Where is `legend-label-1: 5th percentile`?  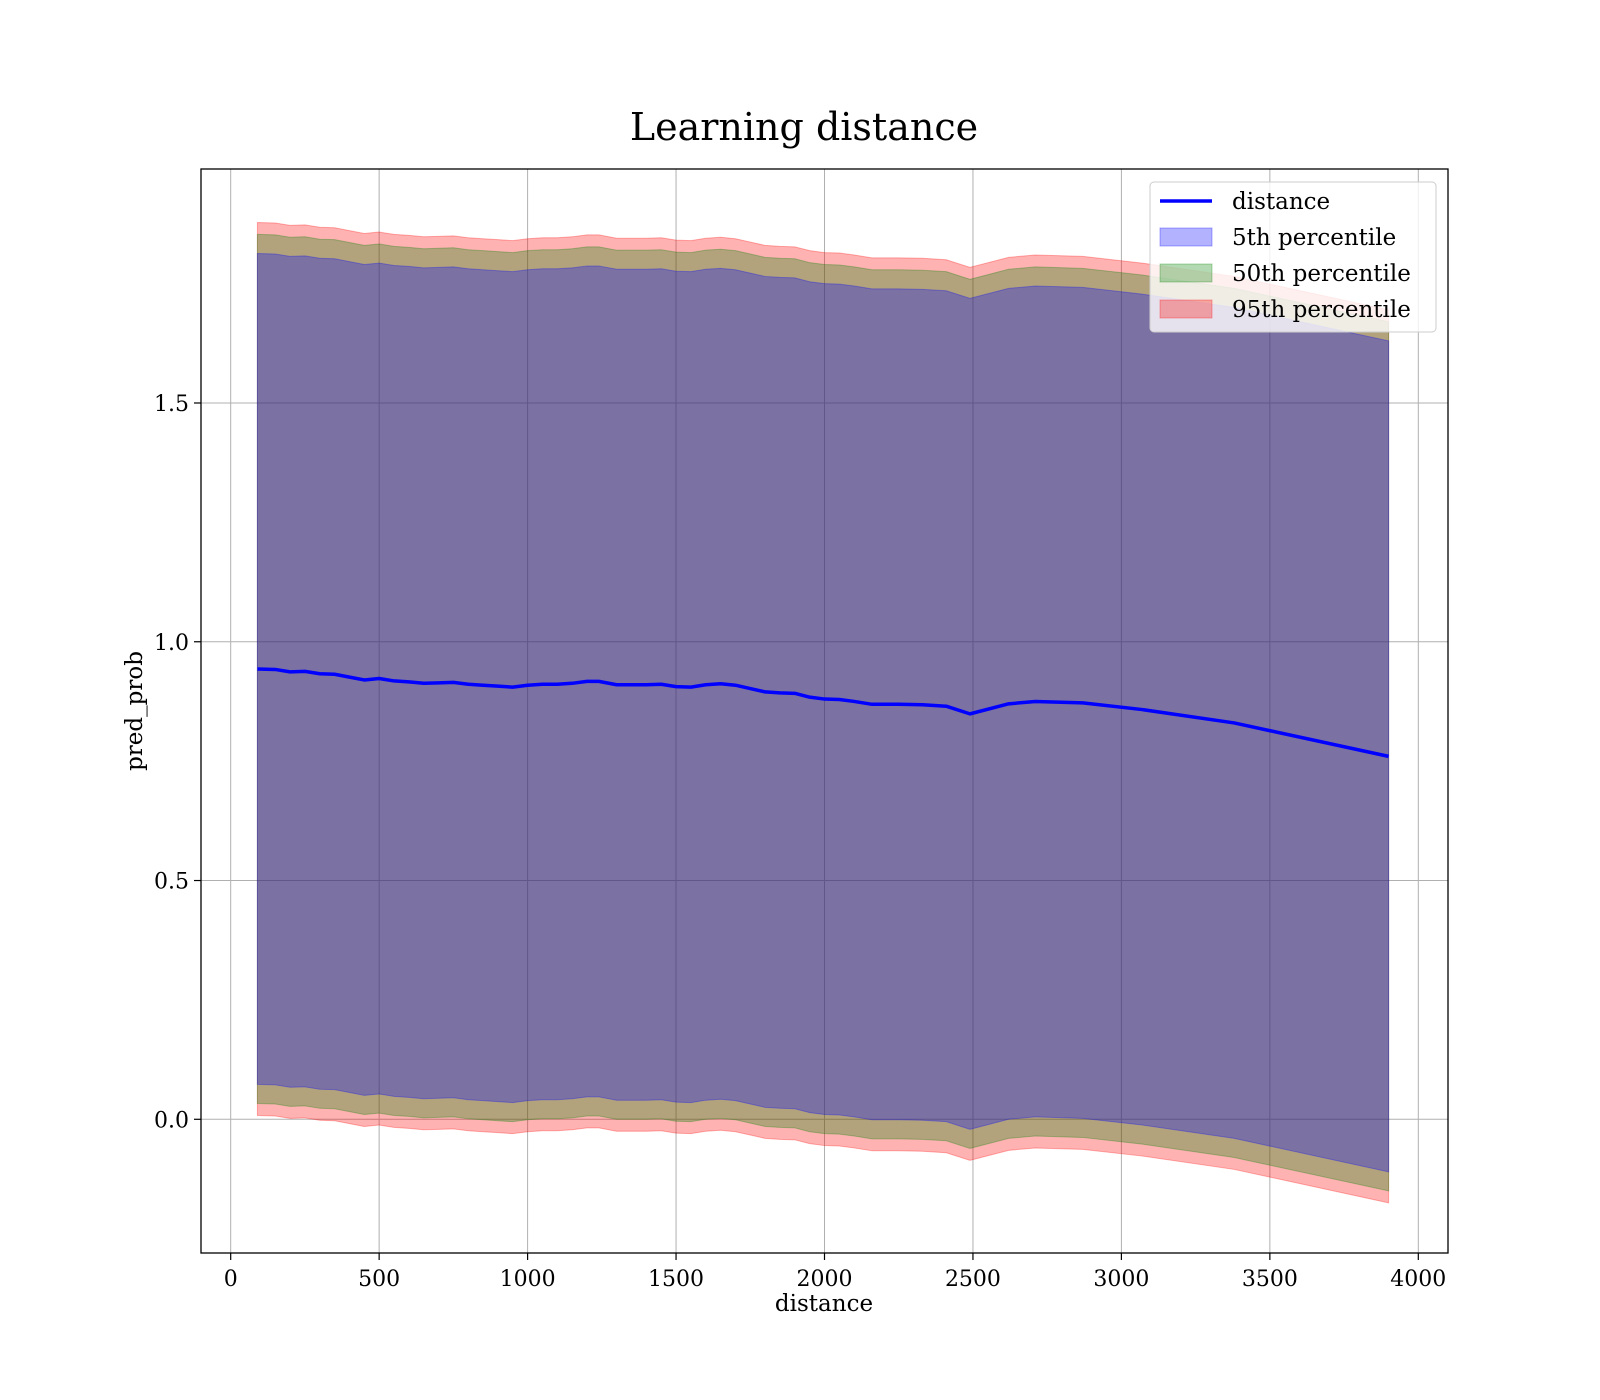 legend-label-1: 5th percentile is located at coordinates (1314, 238).